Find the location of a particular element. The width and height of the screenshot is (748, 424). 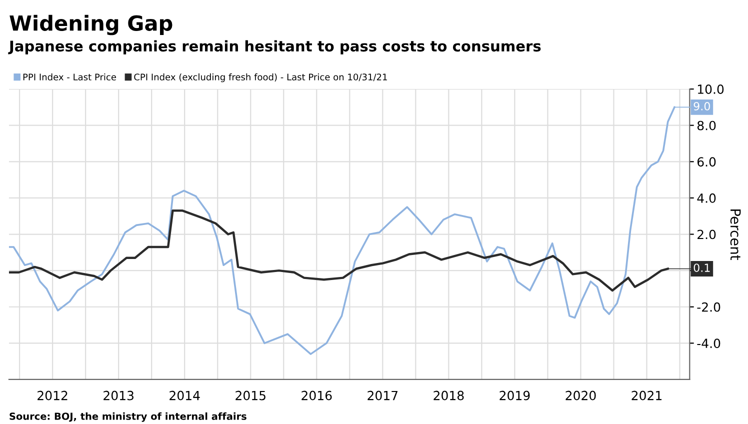

source-note: Source: BOJ, the ministry of internal affairs is located at coordinates (128, 417).